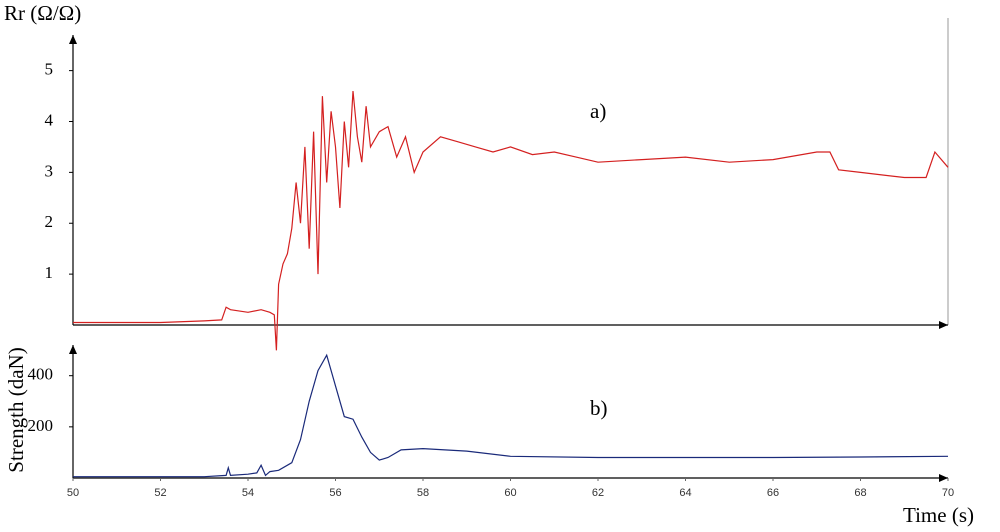 The height and width of the screenshot is (532, 1000). I want to click on y-axis-title: Strength (daN), so click(16, 409).